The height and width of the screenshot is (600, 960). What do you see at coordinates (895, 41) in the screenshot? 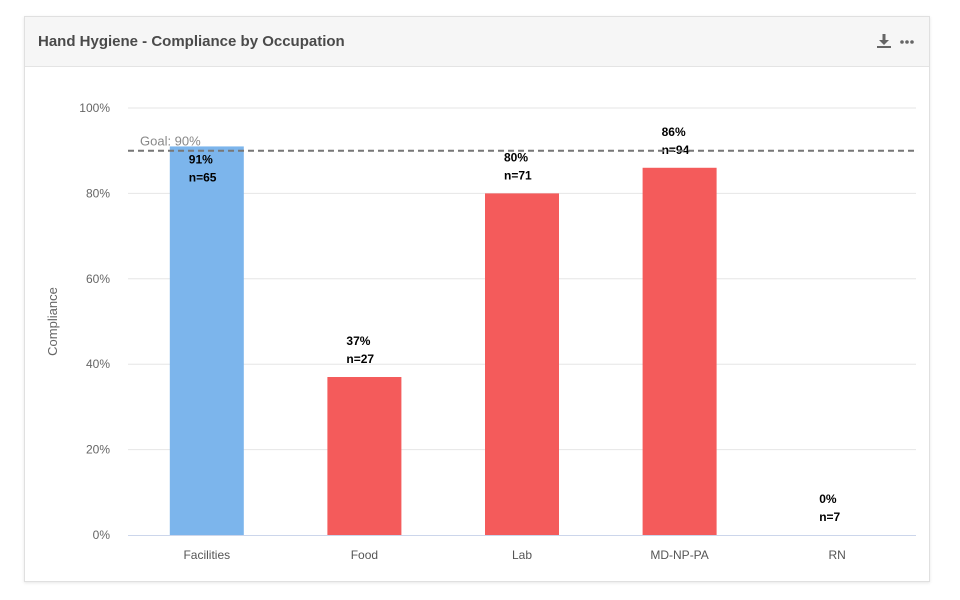
I see `header-actions` at bounding box center [895, 41].